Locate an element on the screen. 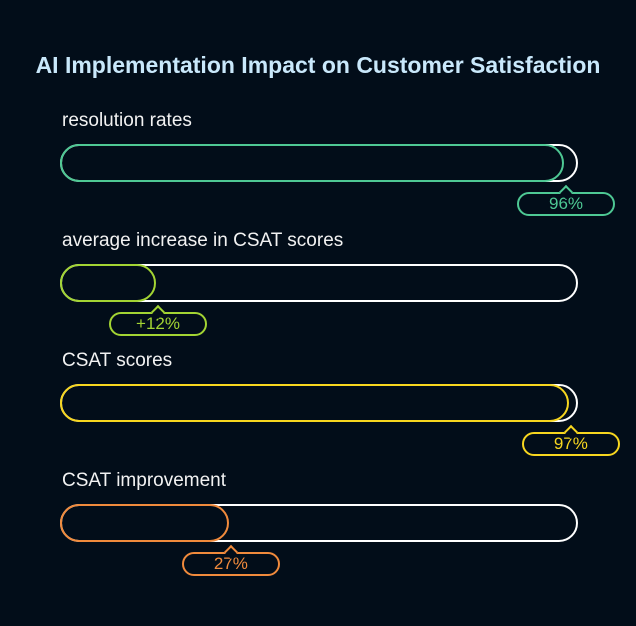  bar-label: CSAT scores is located at coordinates (117, 360).